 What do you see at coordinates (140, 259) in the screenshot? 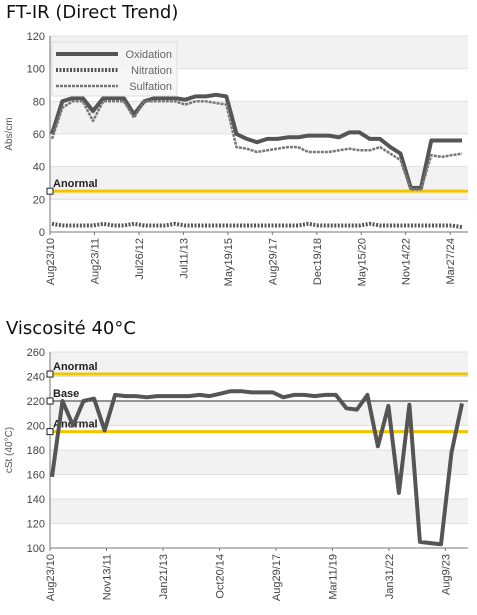
I see `x-tick-label: Jul26/12` at bounding box center [140, 259].